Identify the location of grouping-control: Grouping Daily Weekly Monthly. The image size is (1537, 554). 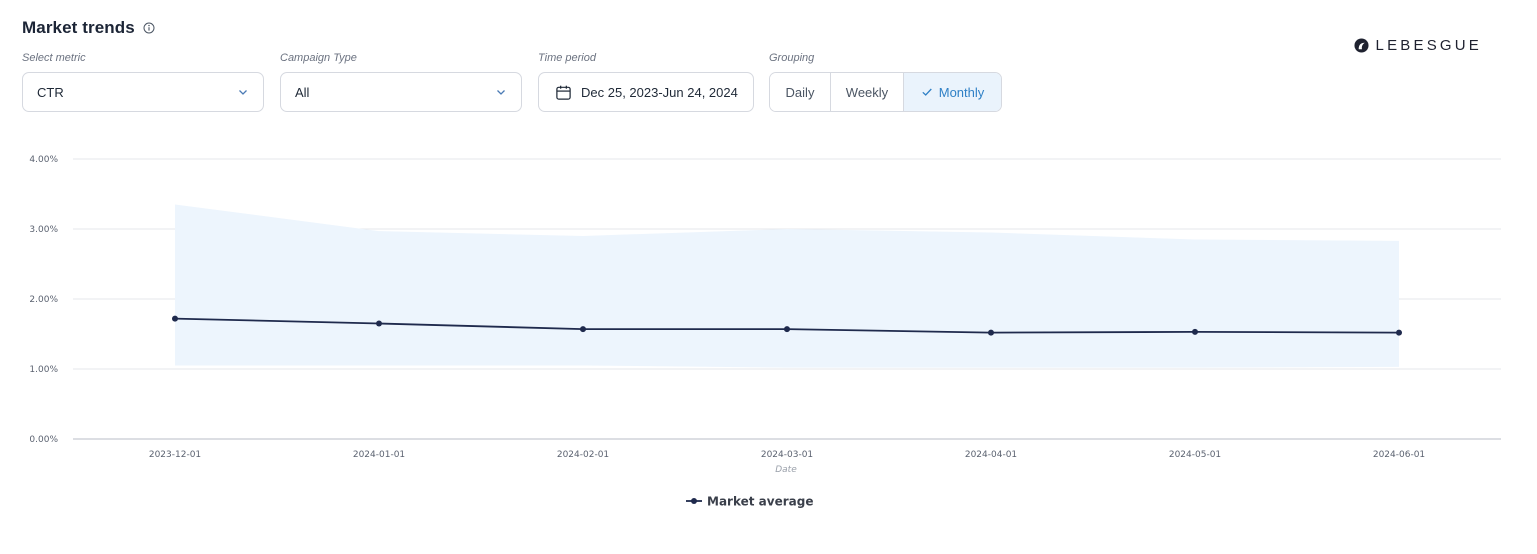
(885, 82).